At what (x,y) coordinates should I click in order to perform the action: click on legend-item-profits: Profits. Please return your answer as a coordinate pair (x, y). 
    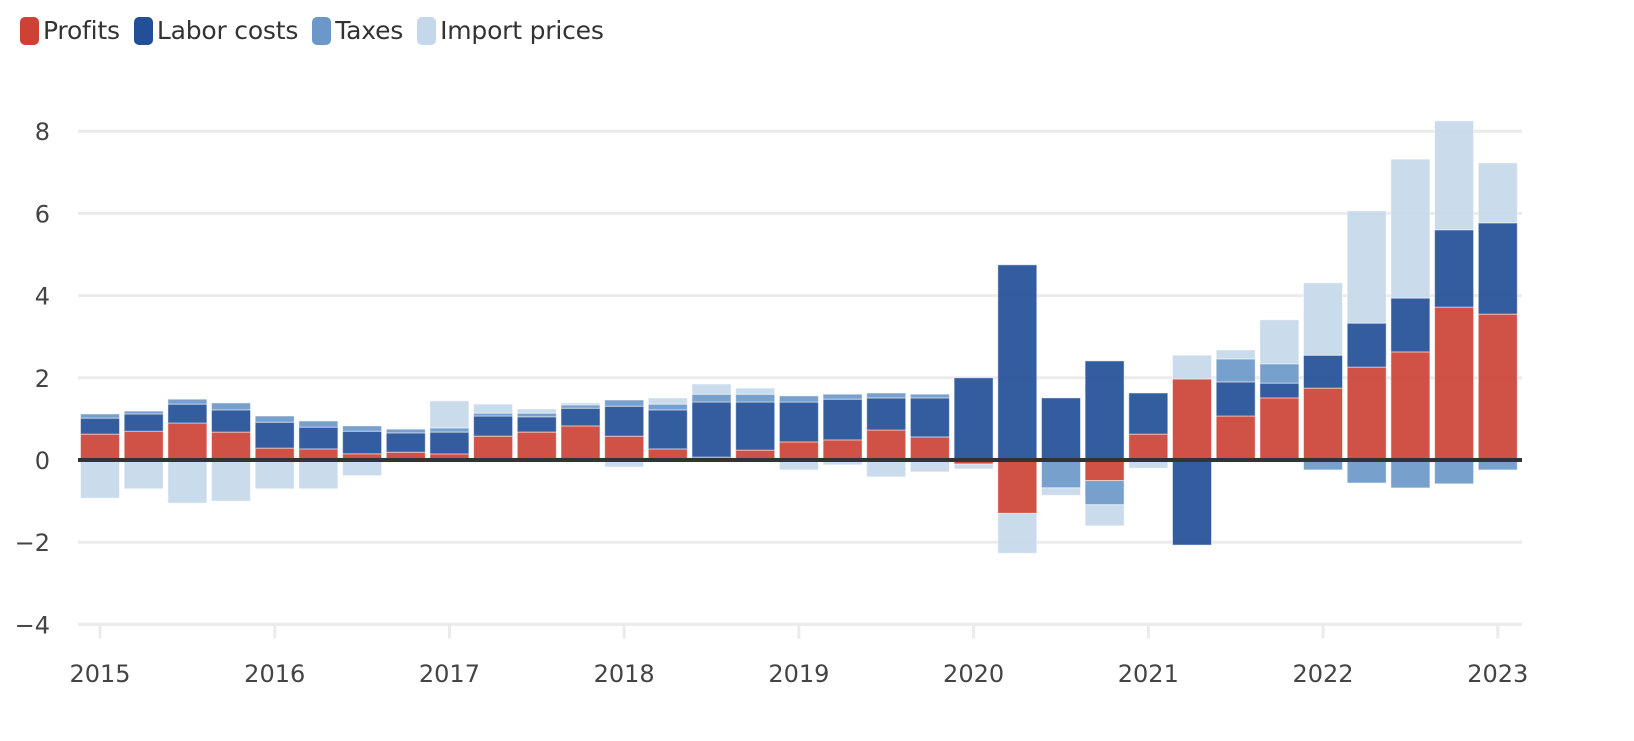
    Looking at the image, I should click on (70, 30).